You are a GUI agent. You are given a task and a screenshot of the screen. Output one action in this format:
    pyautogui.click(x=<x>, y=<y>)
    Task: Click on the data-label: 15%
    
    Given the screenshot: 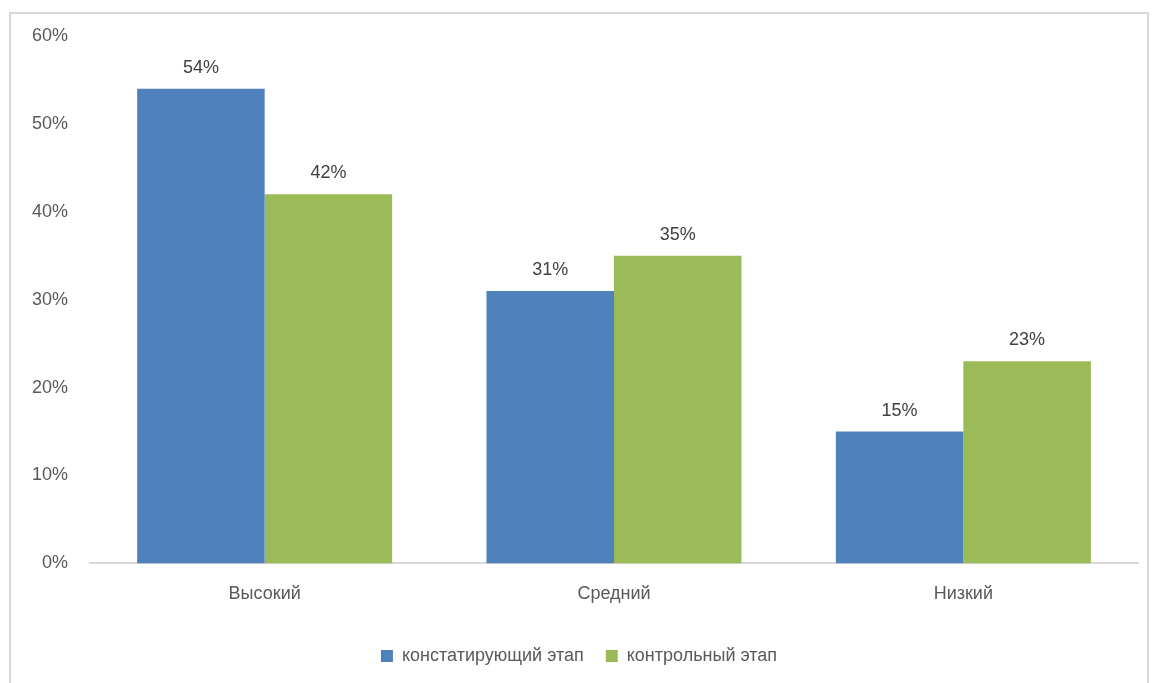 What is the action you would take?
    pyautogui.click(x=899, y=409)
    